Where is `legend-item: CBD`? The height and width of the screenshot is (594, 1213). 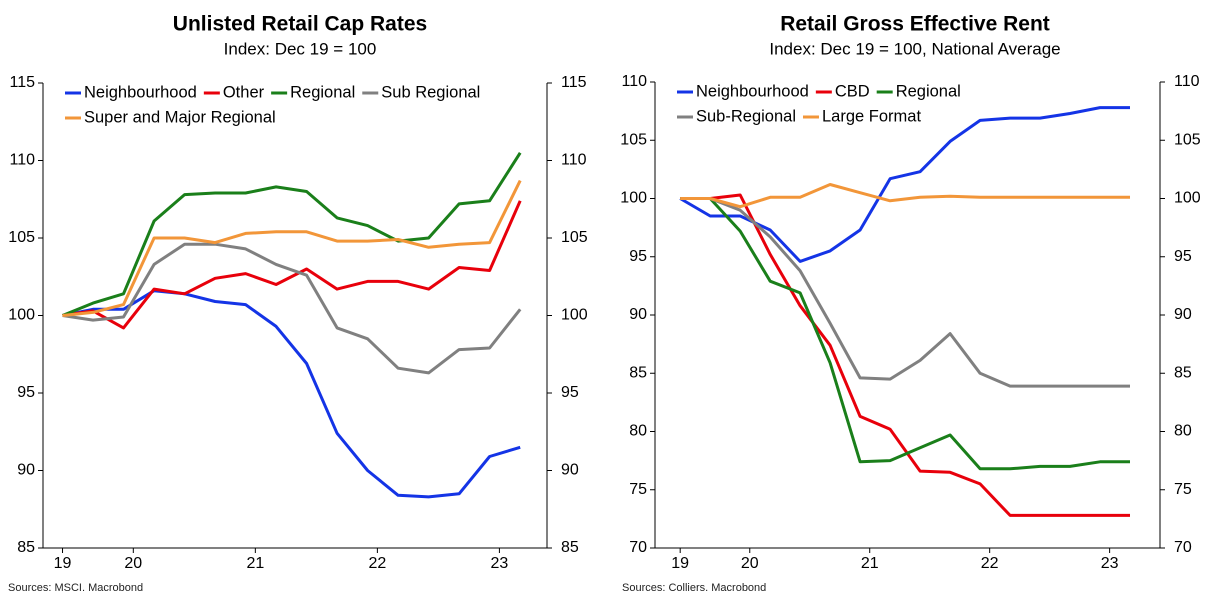 legend-item: CBD is located at coordinates (842, 91).